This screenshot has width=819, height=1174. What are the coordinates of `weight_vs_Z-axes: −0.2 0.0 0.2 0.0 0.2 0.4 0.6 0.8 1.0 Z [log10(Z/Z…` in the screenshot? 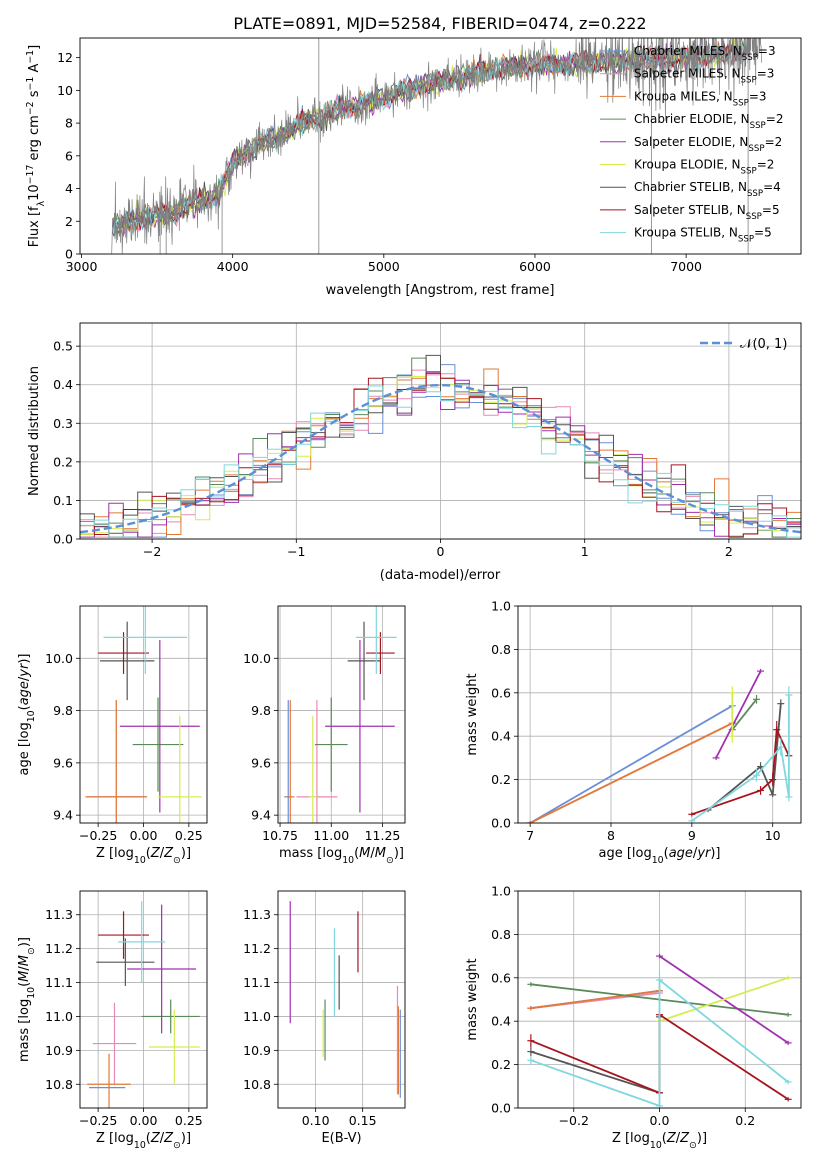 It's located at (633, 1017).